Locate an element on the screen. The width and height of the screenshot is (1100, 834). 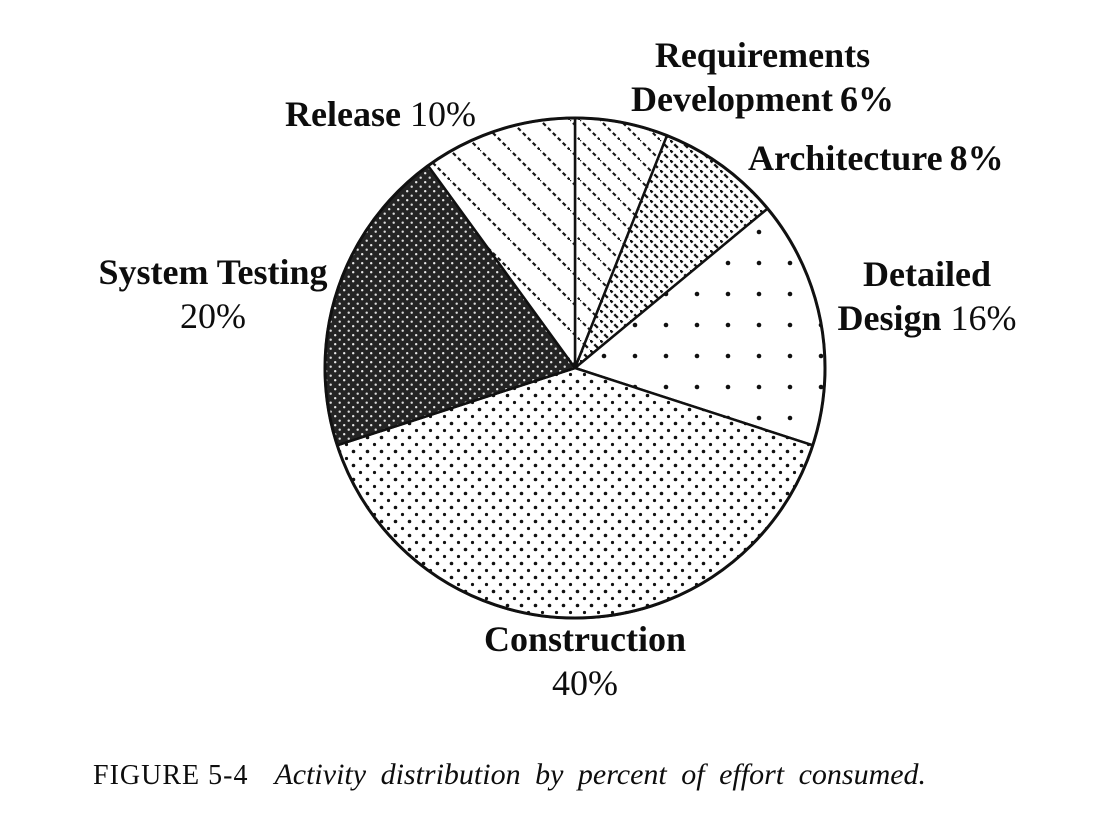
value-construction-pct: 40% is located at coordinates (585, 683).